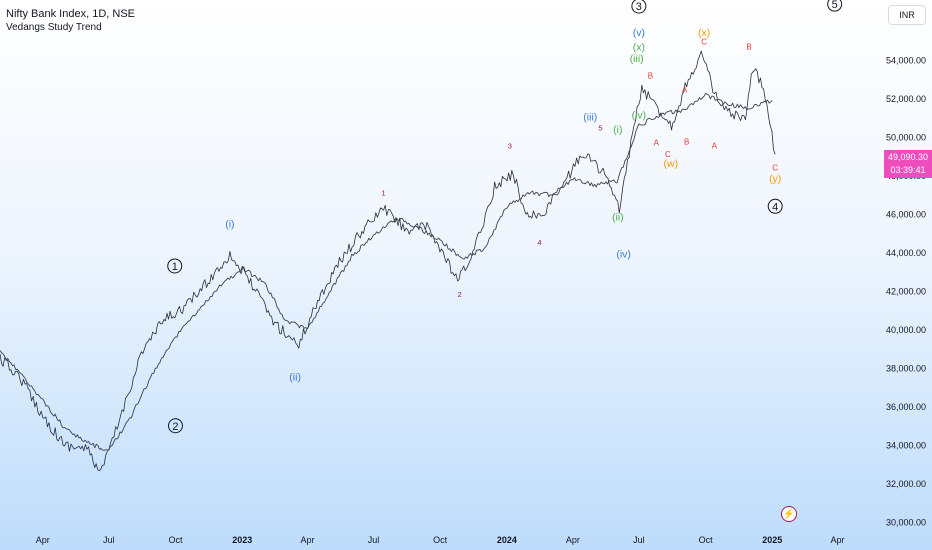  I want to click on wave-number: 1, so click(175, 267).